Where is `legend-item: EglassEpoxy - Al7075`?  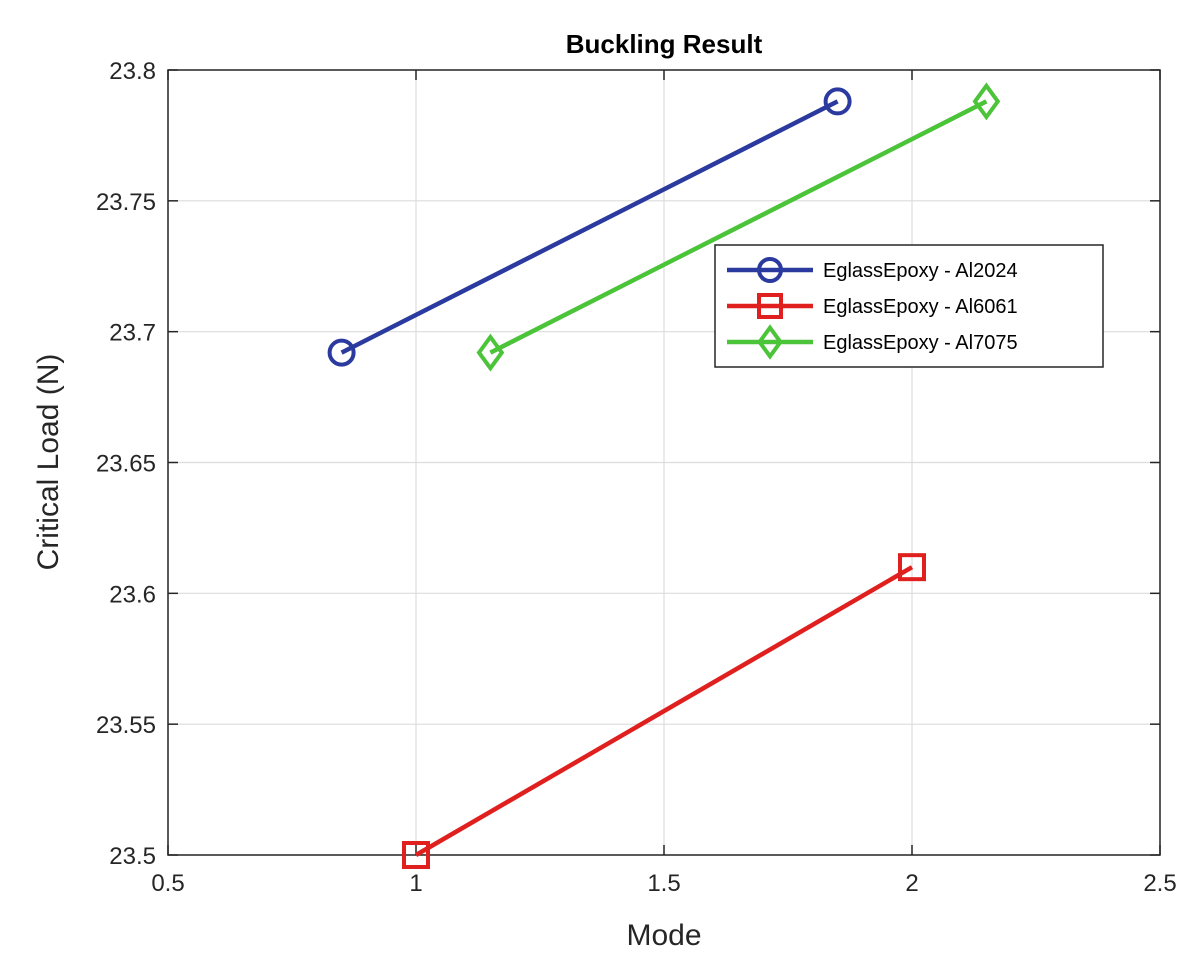
legend-item: EglassEpoxy - Al7075 is located at coordinates (872, 342).